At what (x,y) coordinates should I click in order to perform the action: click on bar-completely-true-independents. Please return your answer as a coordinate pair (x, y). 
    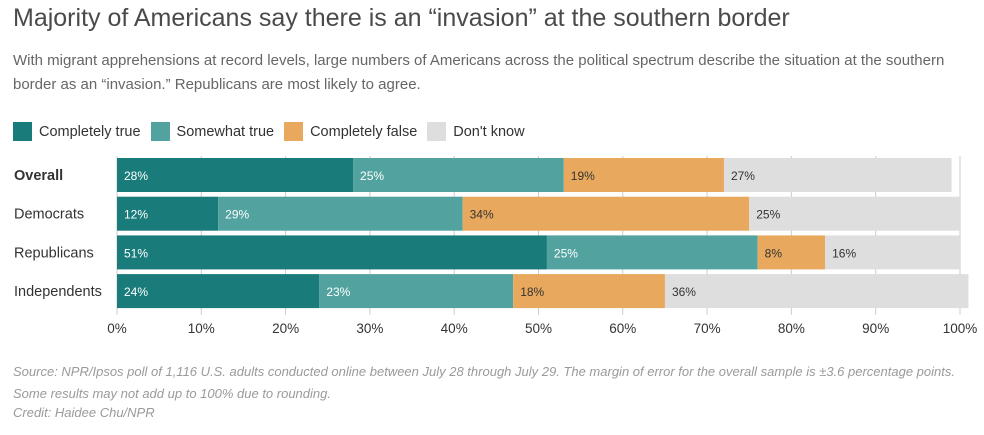
    Looking at the image, I should click on (218, 291).